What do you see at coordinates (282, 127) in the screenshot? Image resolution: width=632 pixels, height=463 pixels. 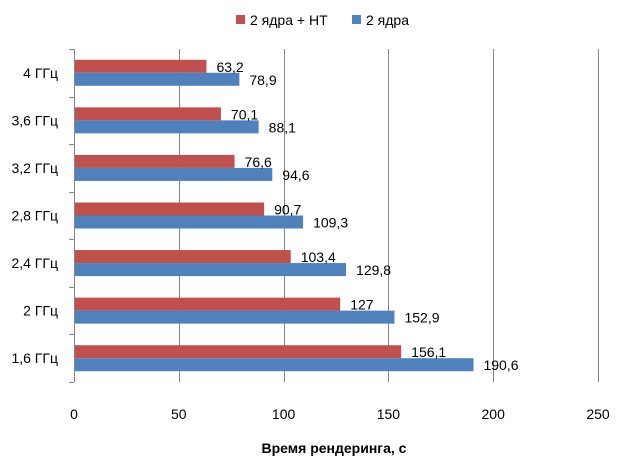 I see `data-label: 88,1` at bounding box center [282, 127].